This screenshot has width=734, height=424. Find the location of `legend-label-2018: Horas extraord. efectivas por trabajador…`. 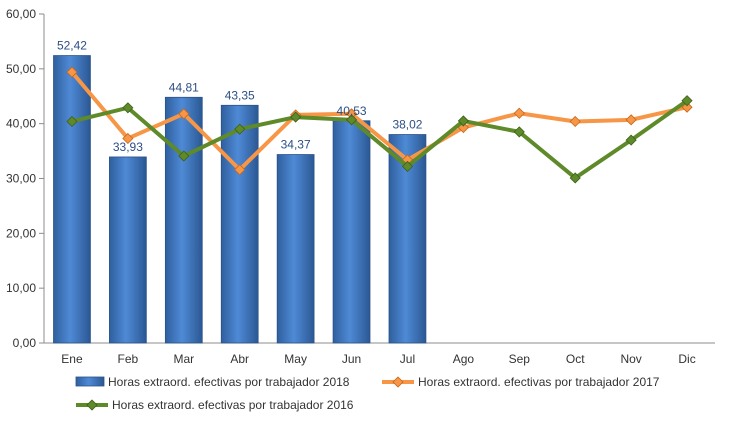

legend-label-2018: Horas extraord. efectivas por trabajador… is located at coordinates (229, 382).